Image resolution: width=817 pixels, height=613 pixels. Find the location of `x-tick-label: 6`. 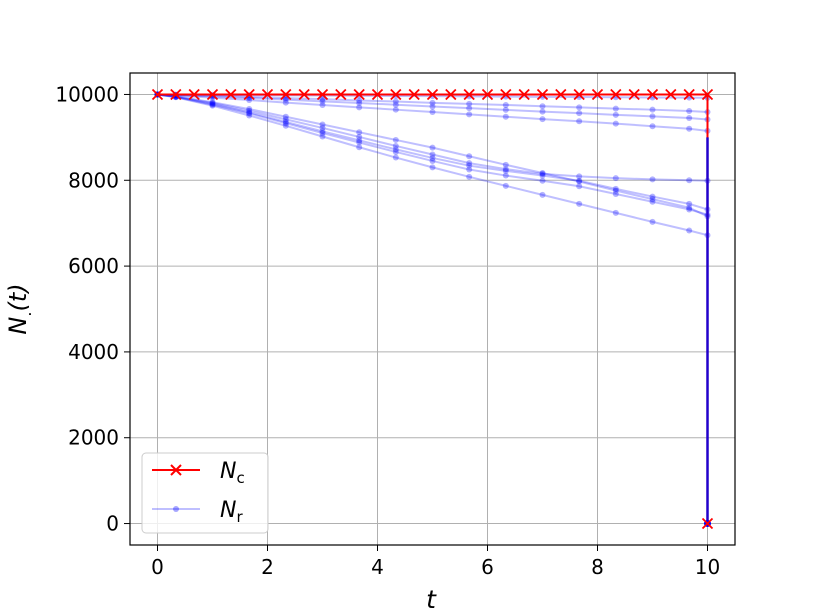

x-tick-label: 6 is located at coordinates (487, 567).